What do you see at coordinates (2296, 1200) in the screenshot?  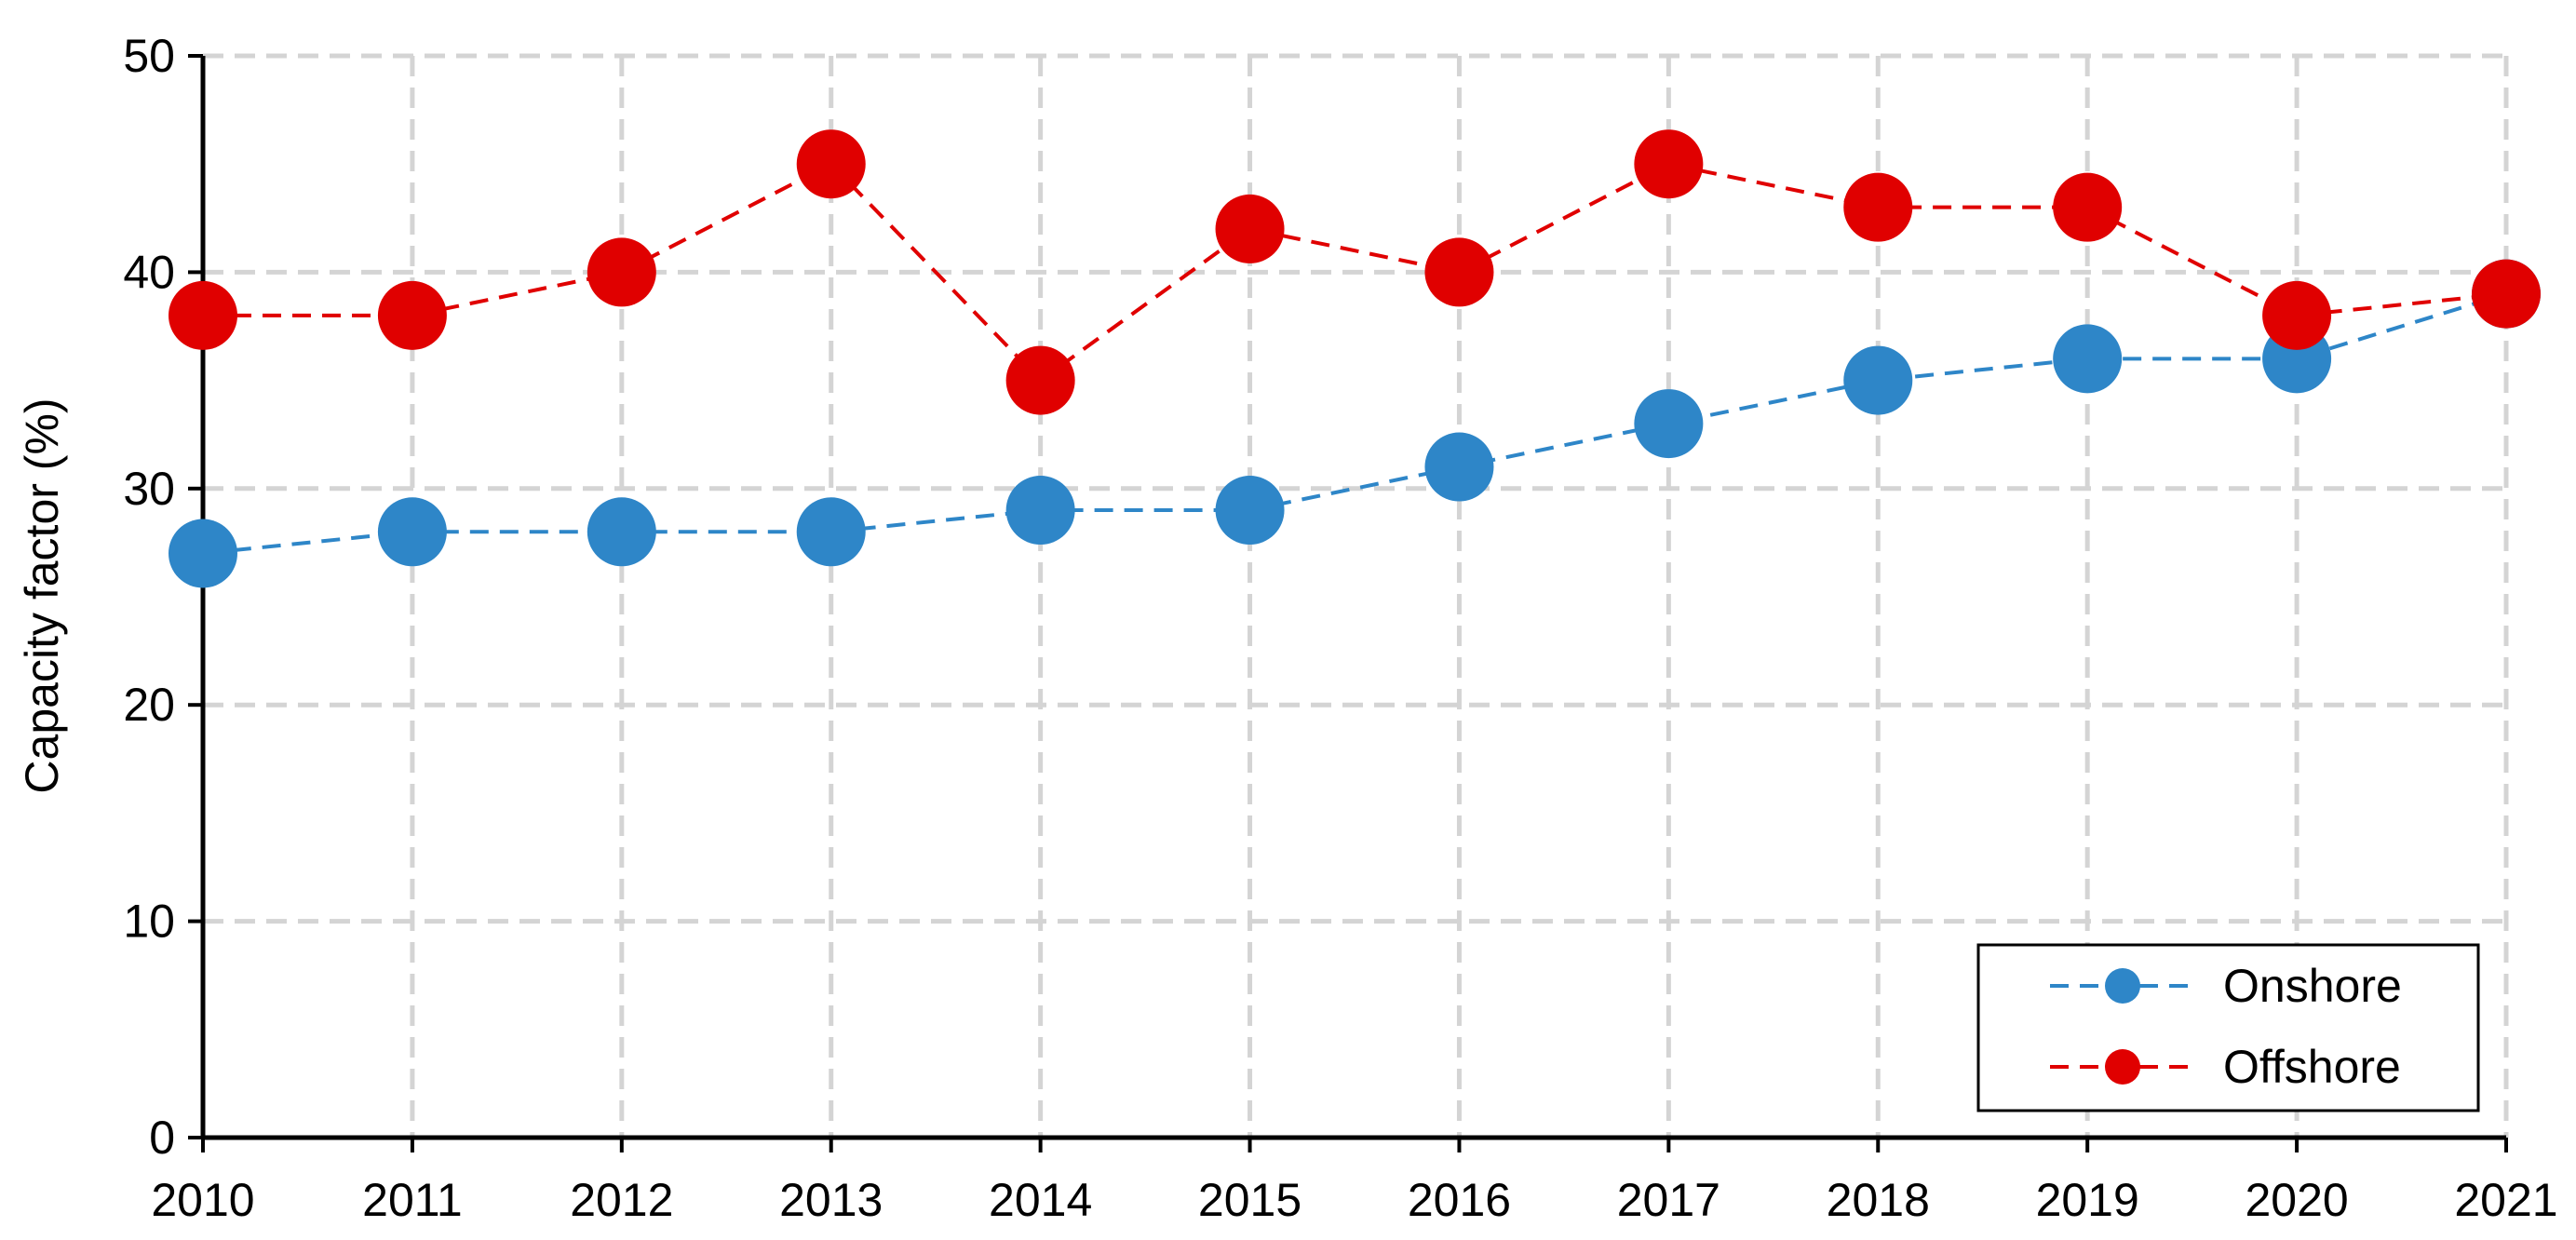 I see `x-tick-label: 2020` at bounding box center [2296, 1200].